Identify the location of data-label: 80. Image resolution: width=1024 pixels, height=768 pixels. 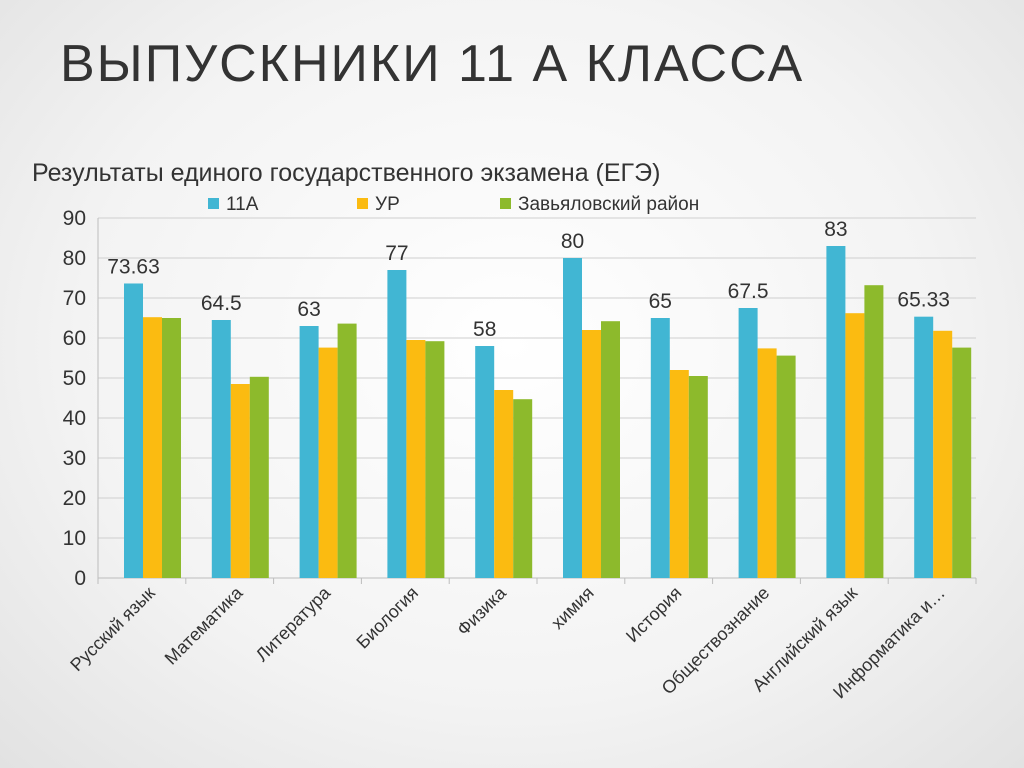
(572, 241).